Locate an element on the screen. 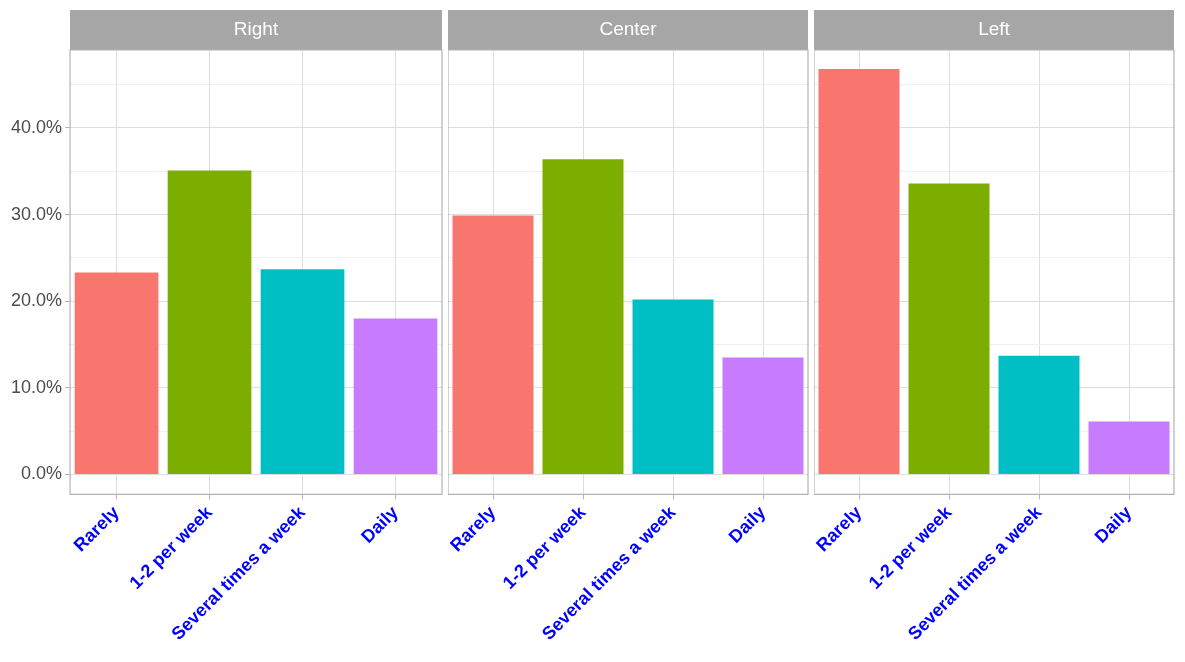 This screenshot has width=1185, height=662. y-tick-label: 10.0% is located at coordinates (36, 386).